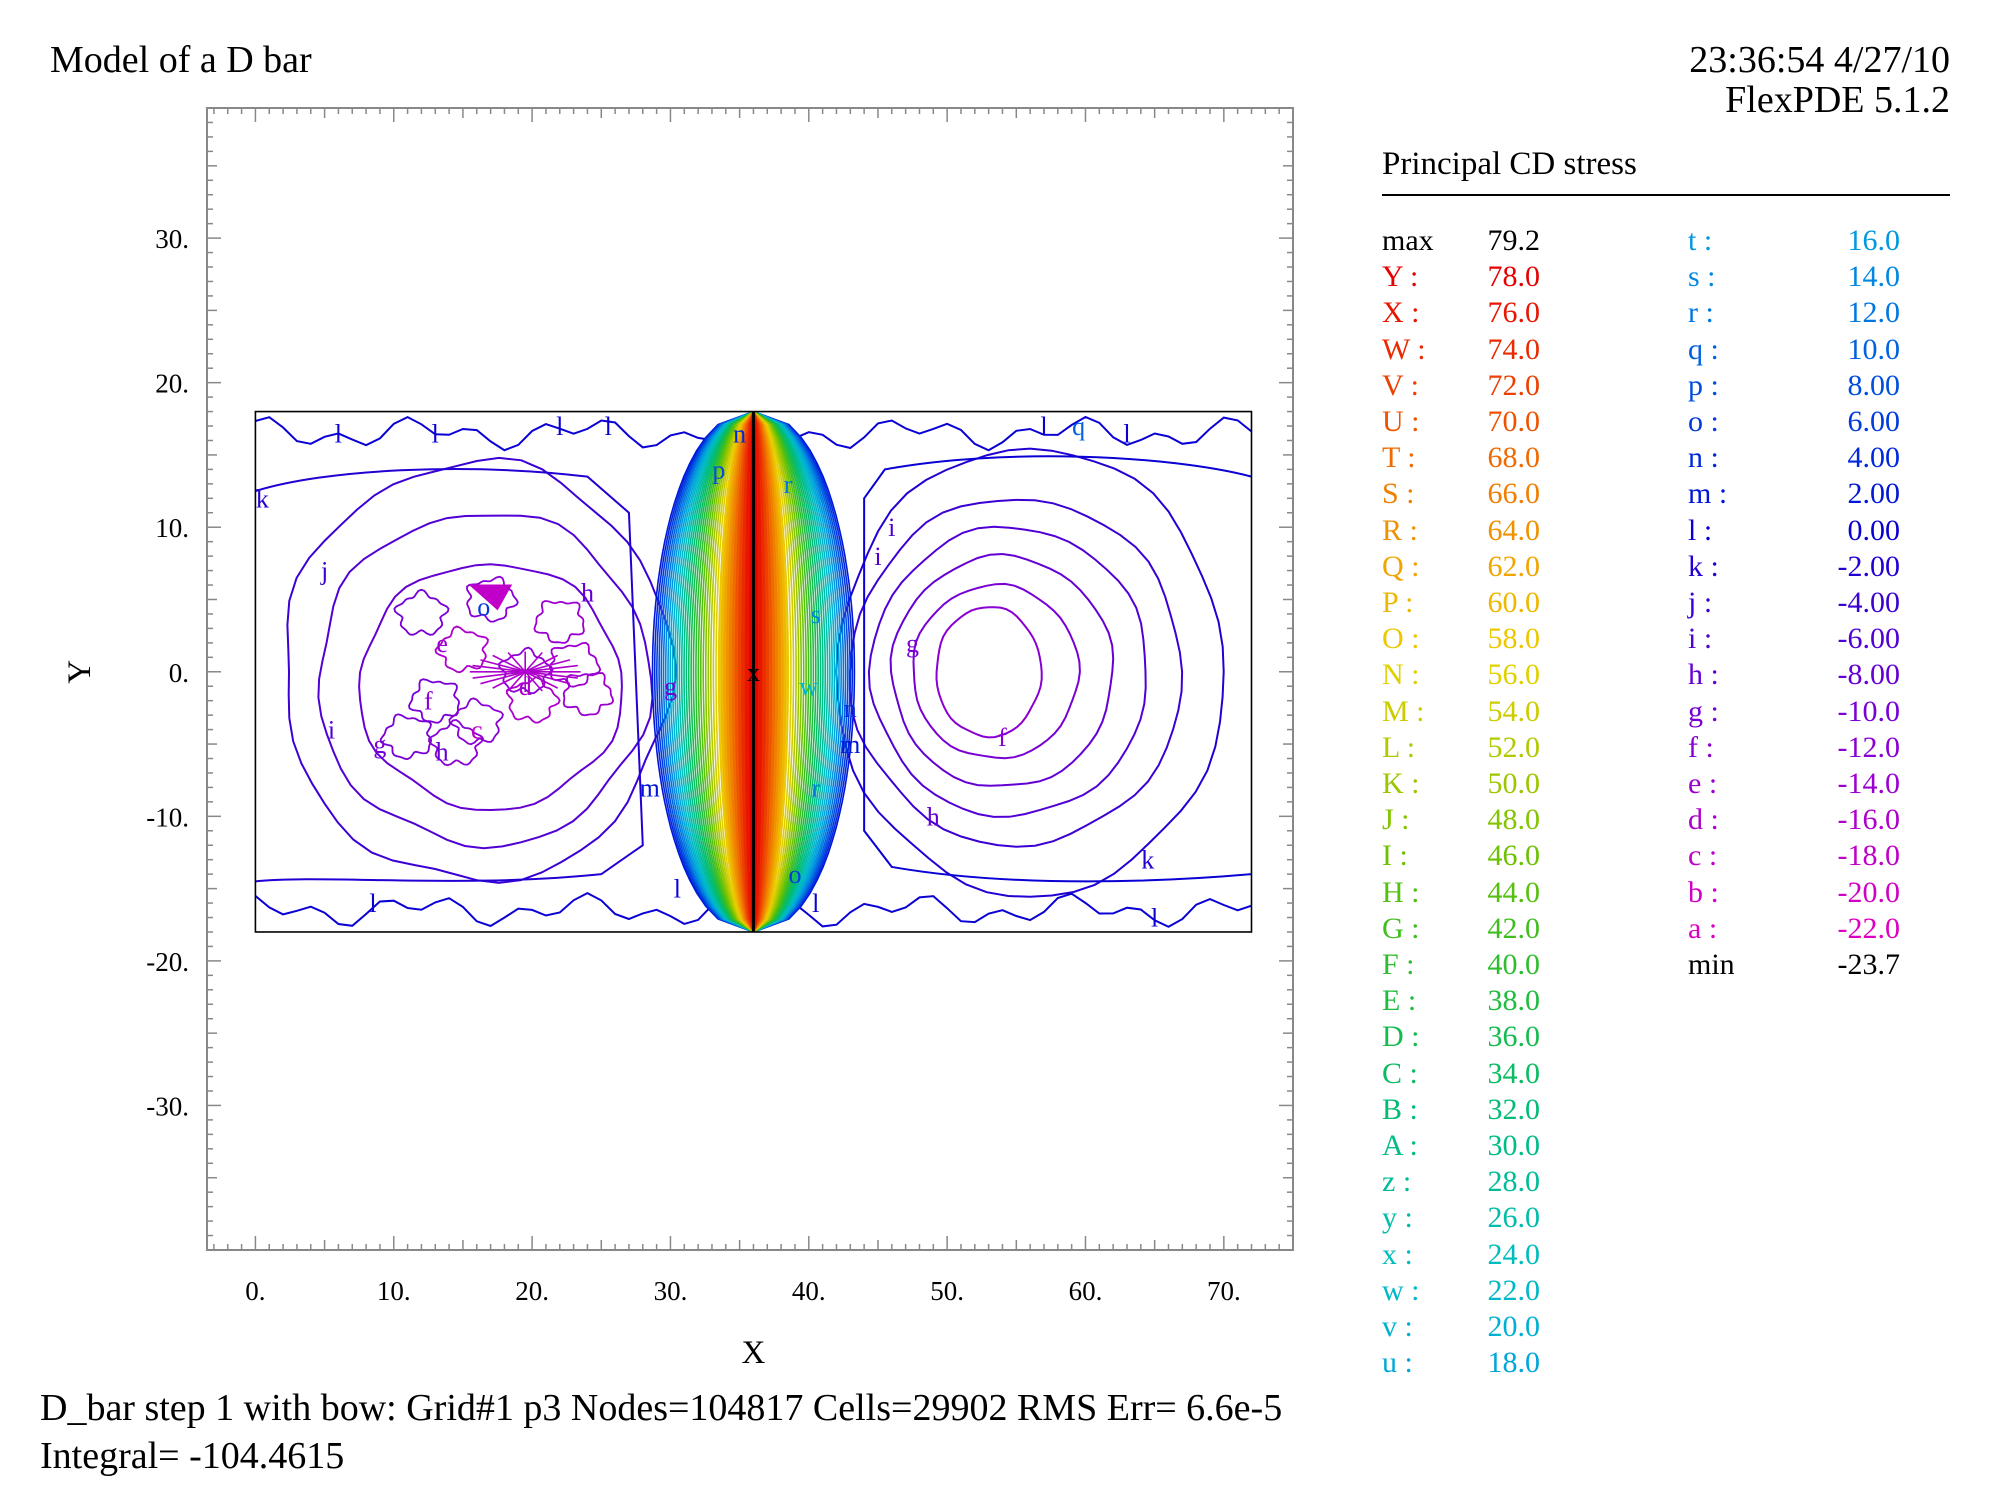 The height and width of the screenshot is (1500, 2000). I want to click on legend-level-label: e :, so click(1703, 783).